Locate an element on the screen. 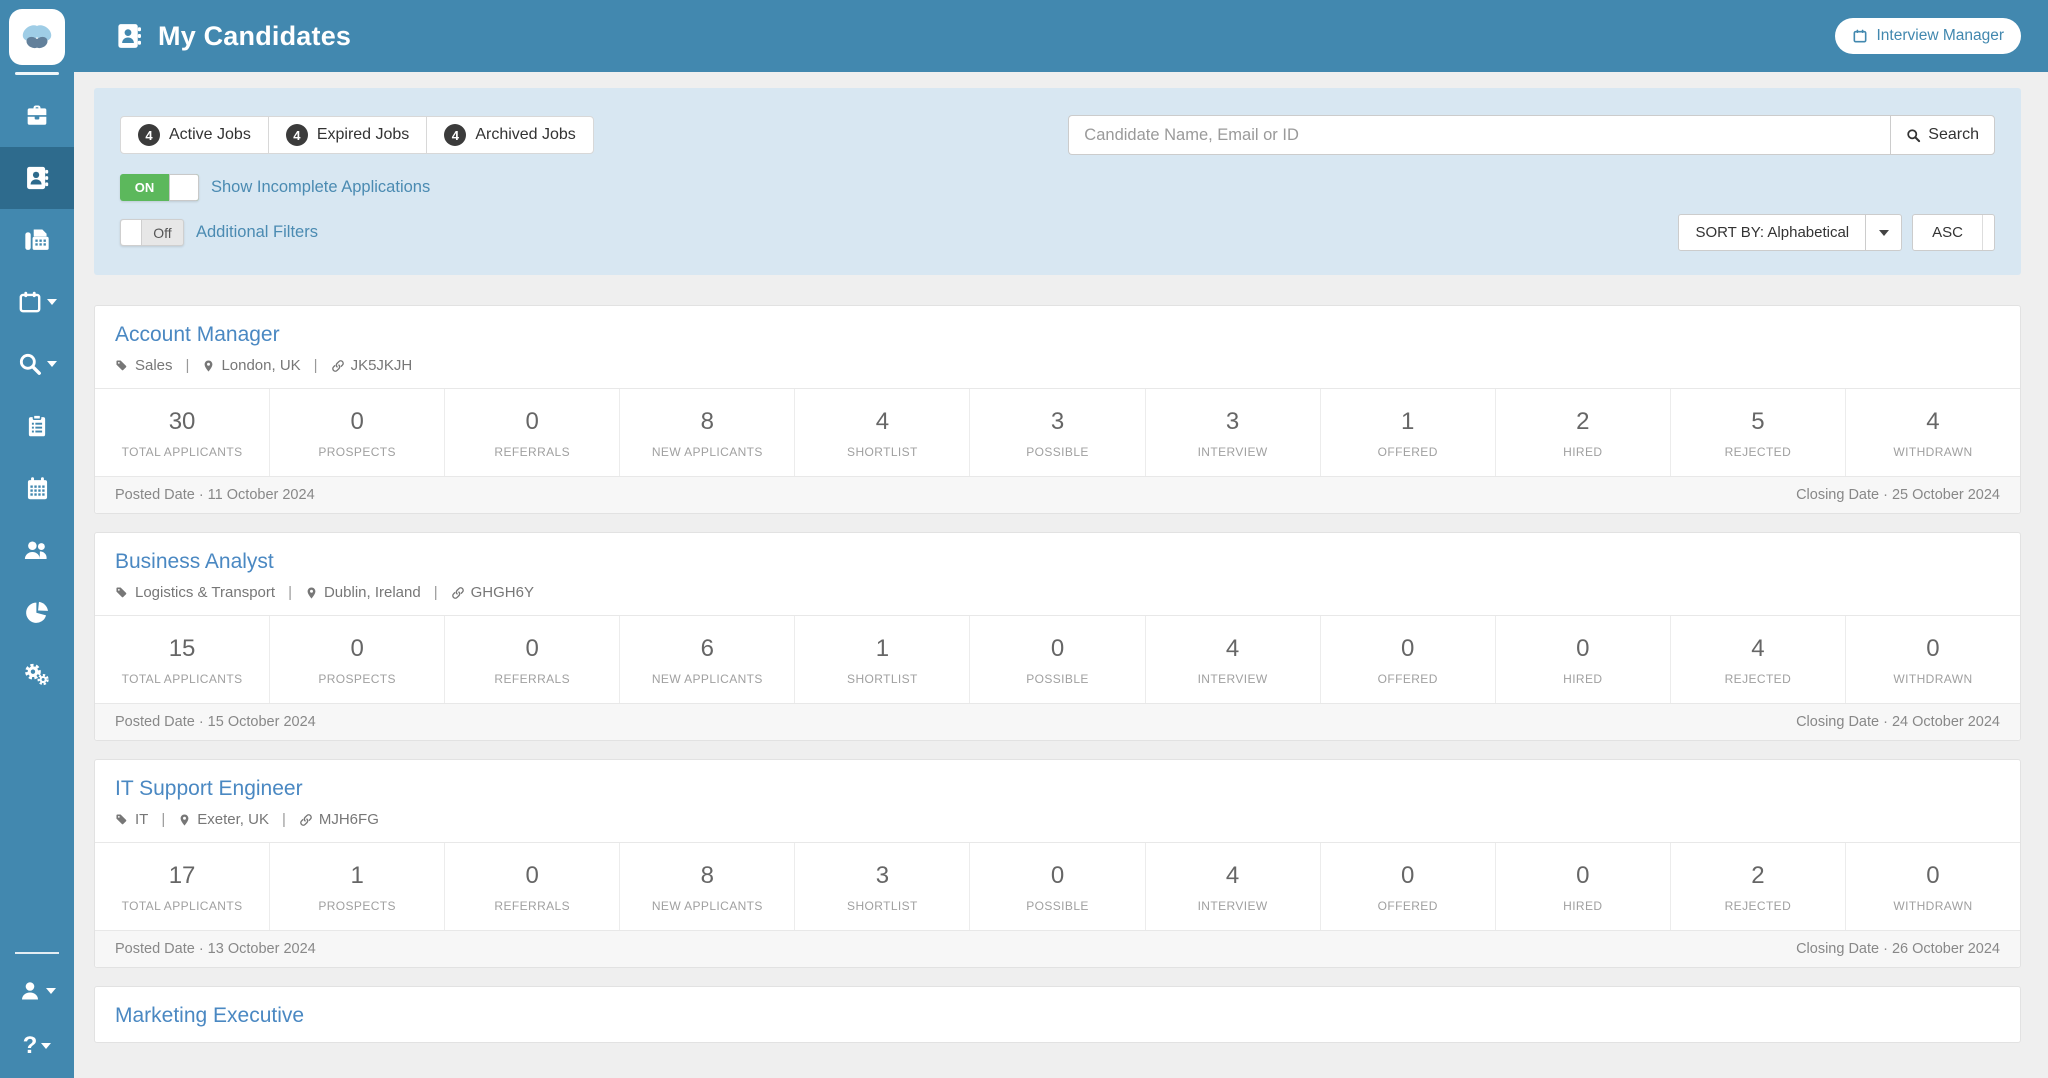 This screenshot has width=2048, height=1078. stat-cell: 6 NEW APPLICANTS is located at coordinates (708, 659).